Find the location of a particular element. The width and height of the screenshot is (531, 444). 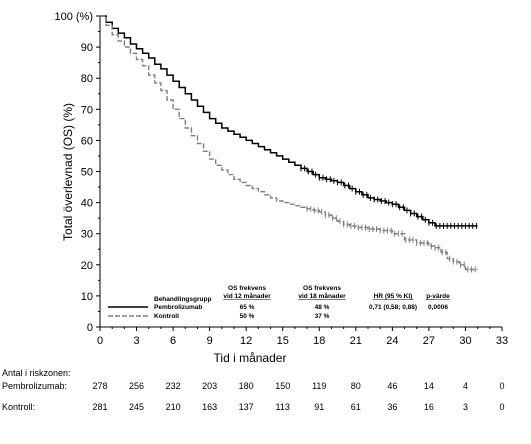

legend-p-pembrolizumab: 0,0006 is located at coordinates (438, 307).